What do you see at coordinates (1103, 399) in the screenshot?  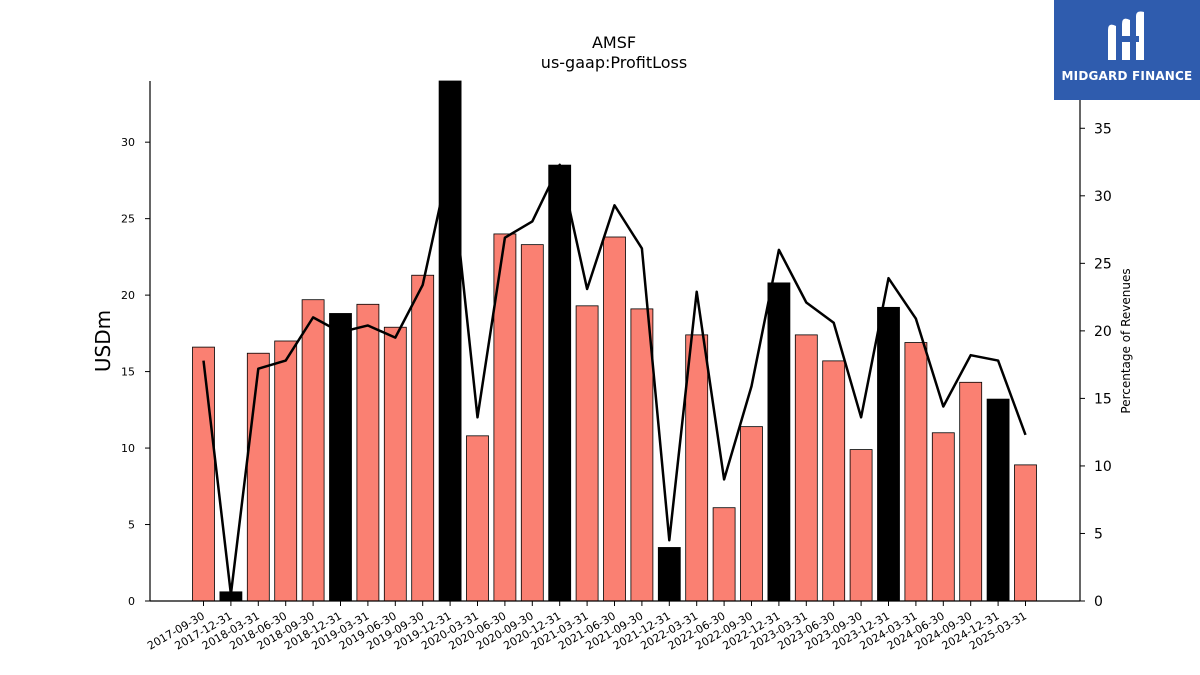 I see `y2-tick-label: 15` at bounding box center [1103, 399].